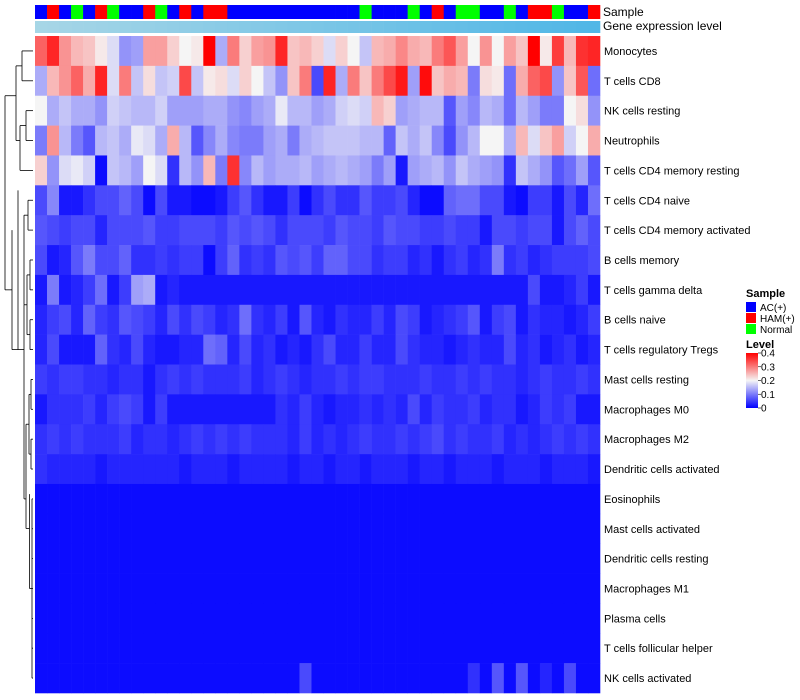 Image resolution: width=800 pixels, height=700 pixels. What do you see at coordinates (623, 12) in the screenshot?
I see `annotation-label-sample: Sample` at bounding box center [623, 12].